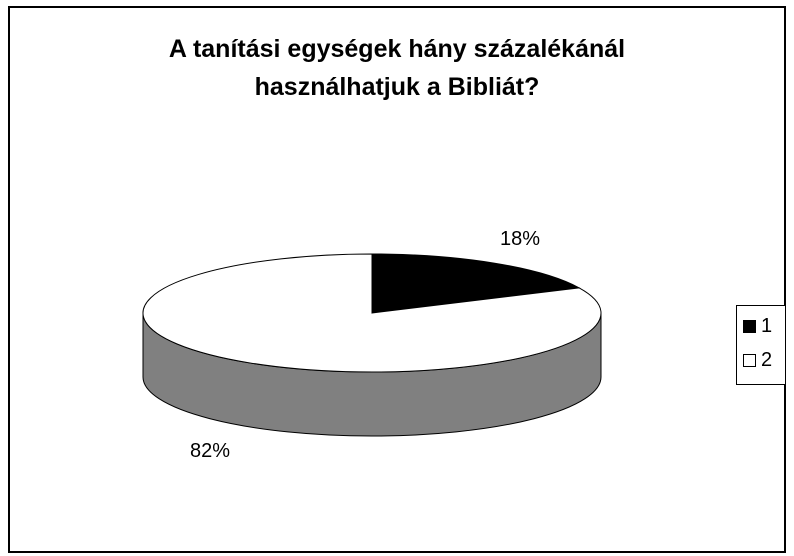  I want to click on legend-label-1: 1, so click(767, 325).